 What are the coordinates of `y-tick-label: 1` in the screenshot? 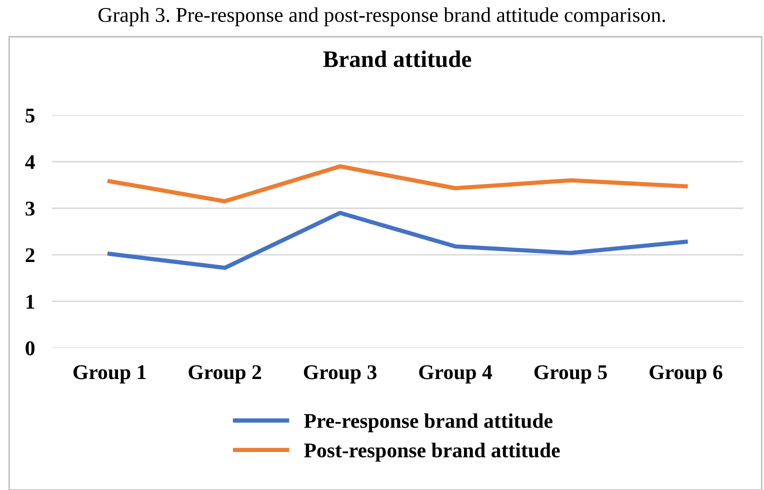 It's located at (30, 301).